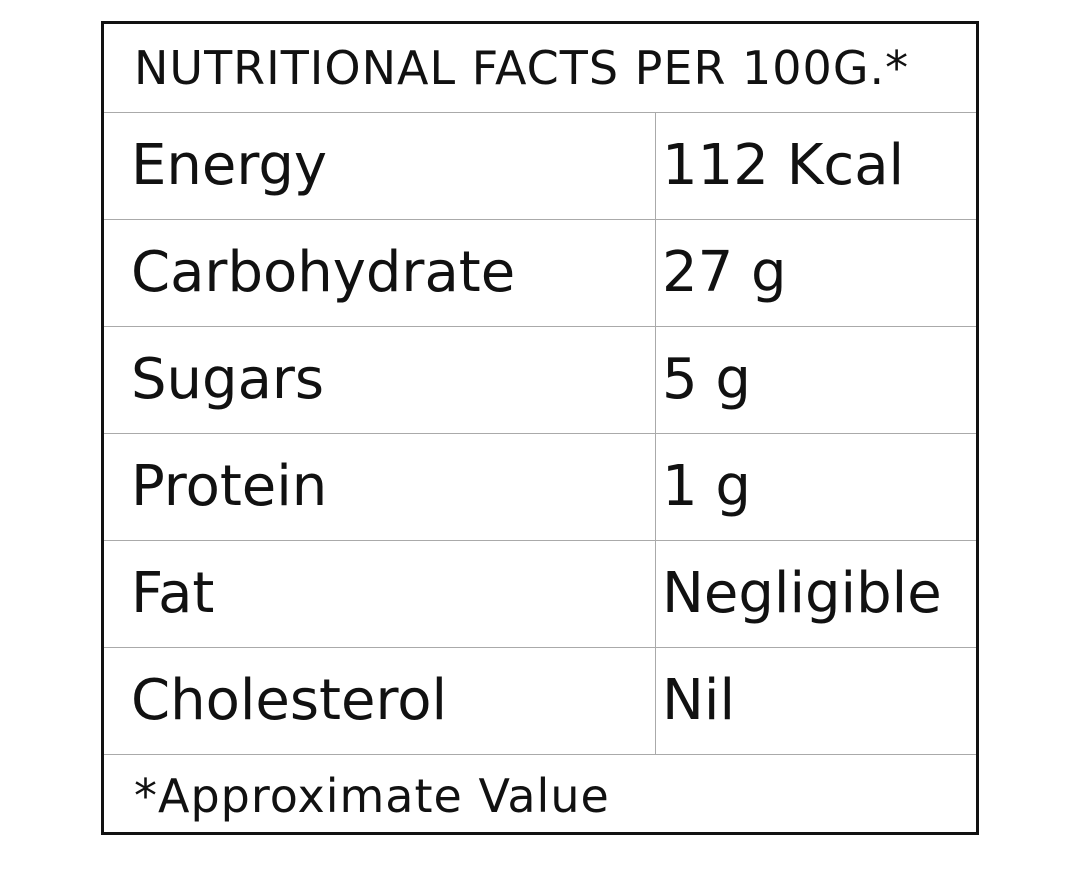  Describe the element at coordinates (802, 593) in the screenshot. I see `nutrient-value: Negligible` at that location.